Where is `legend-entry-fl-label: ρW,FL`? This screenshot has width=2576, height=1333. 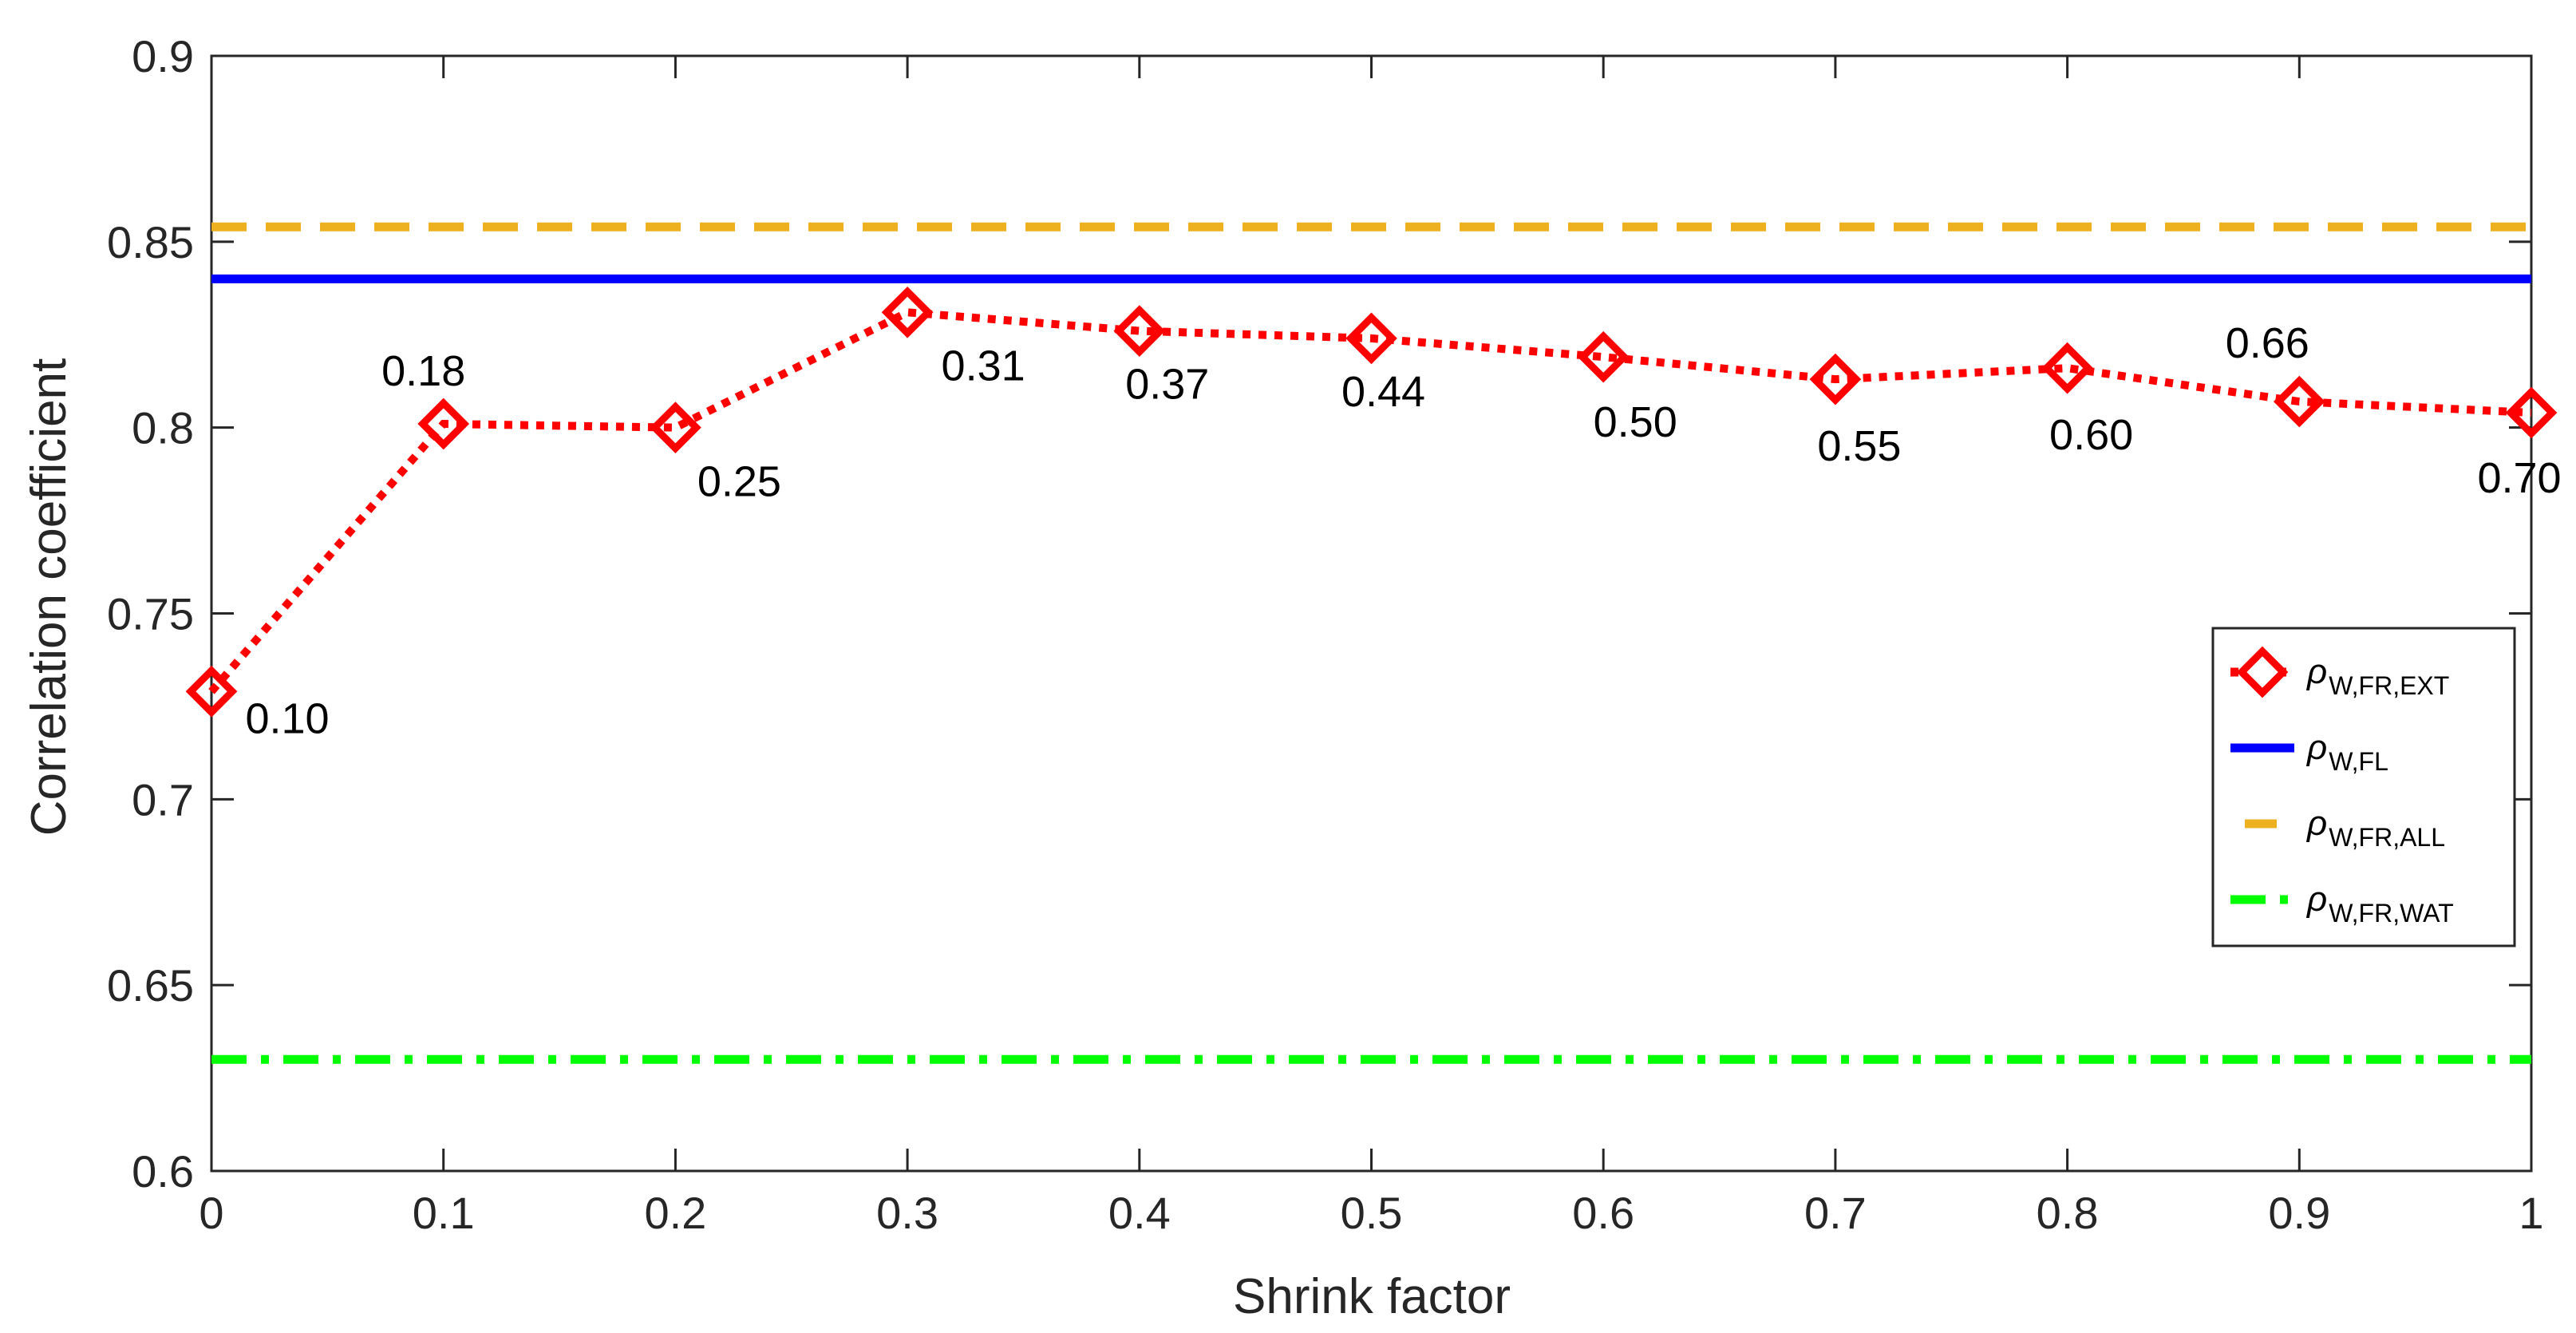 legend-entry-fl-label: ρW,FL is located at coordinates (2346, 752).